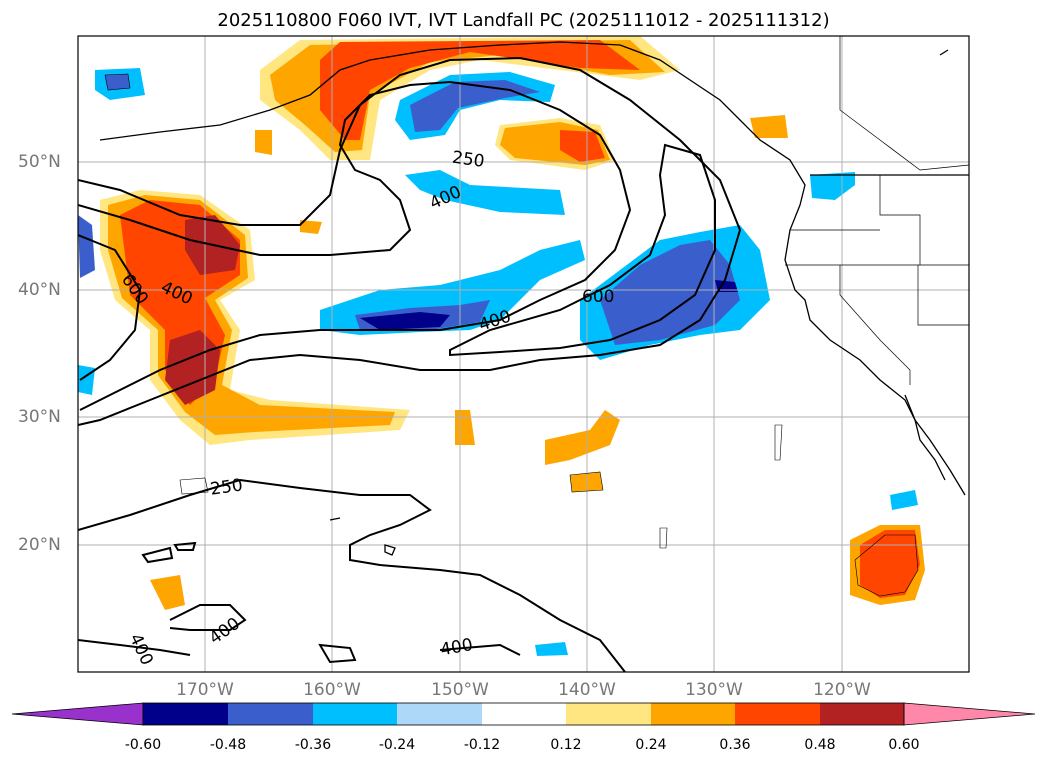  What do you see at coordinates (460, 690) in the screenshot?
I see `lon-label: 150°W` at bounding box center [460, 690].